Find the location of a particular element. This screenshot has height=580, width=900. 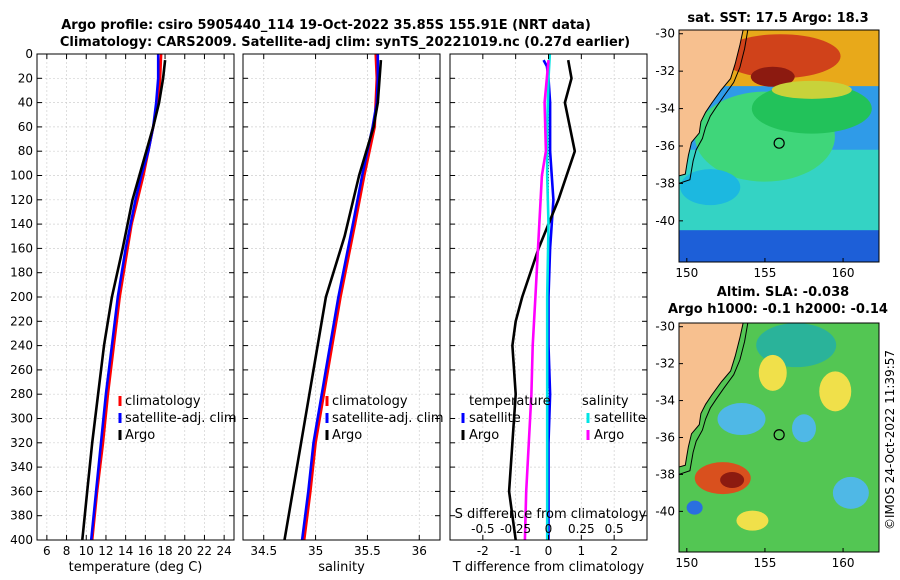

y-tick-label: 320 is located at coordinates (21, 443).